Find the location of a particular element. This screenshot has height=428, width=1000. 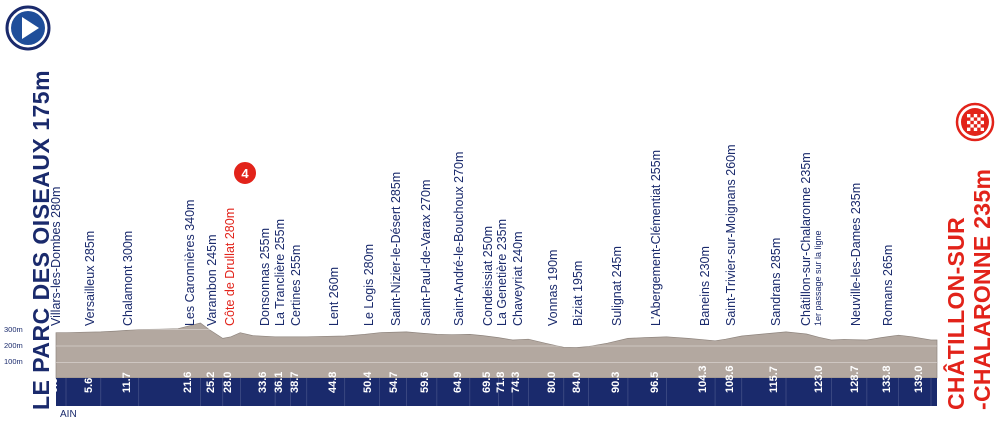

place-name: Varambon 245m is located at coordinates (212, 280).